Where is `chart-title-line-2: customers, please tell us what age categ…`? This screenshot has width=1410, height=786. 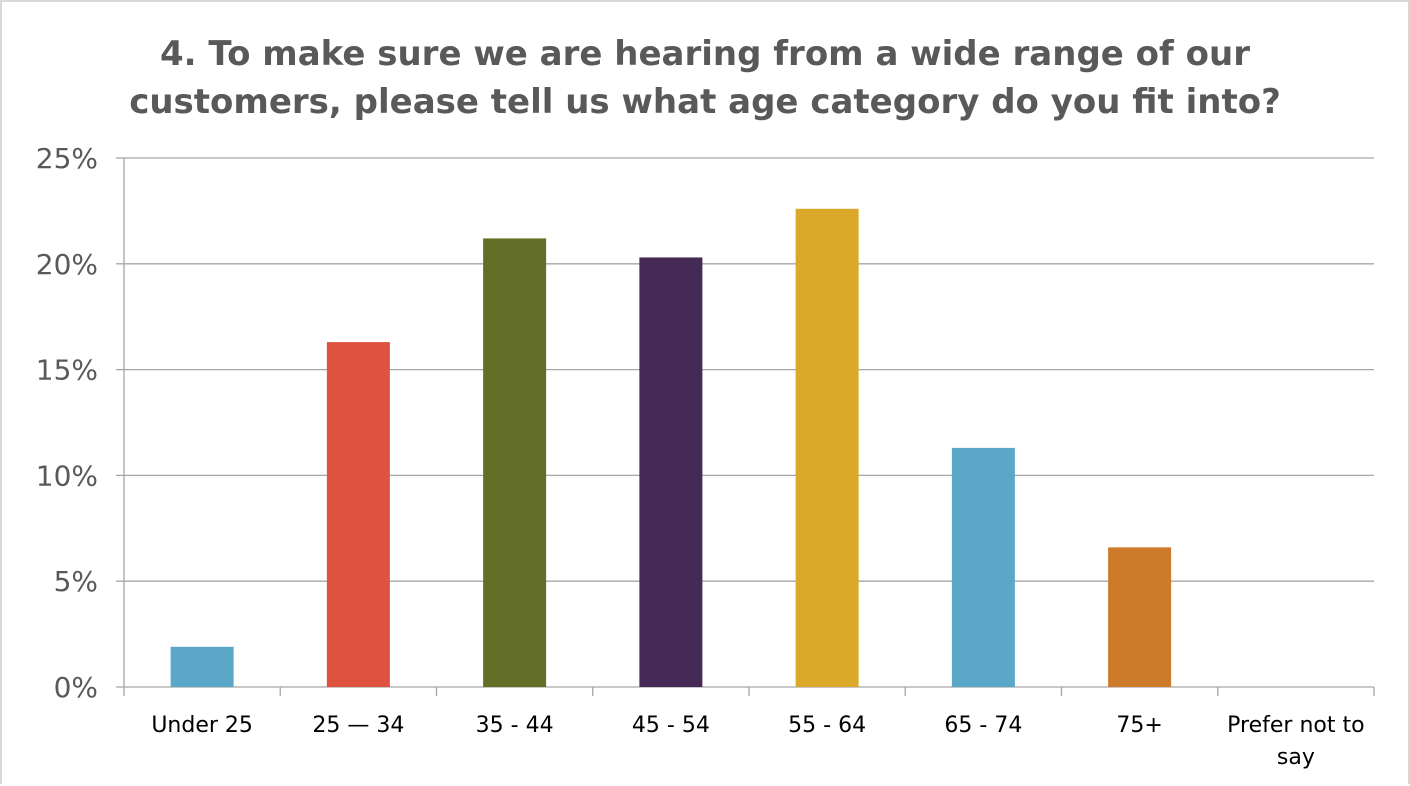
chart-title-line-2: customers, please tell us what age categ… is located at coordinates (705, 102).